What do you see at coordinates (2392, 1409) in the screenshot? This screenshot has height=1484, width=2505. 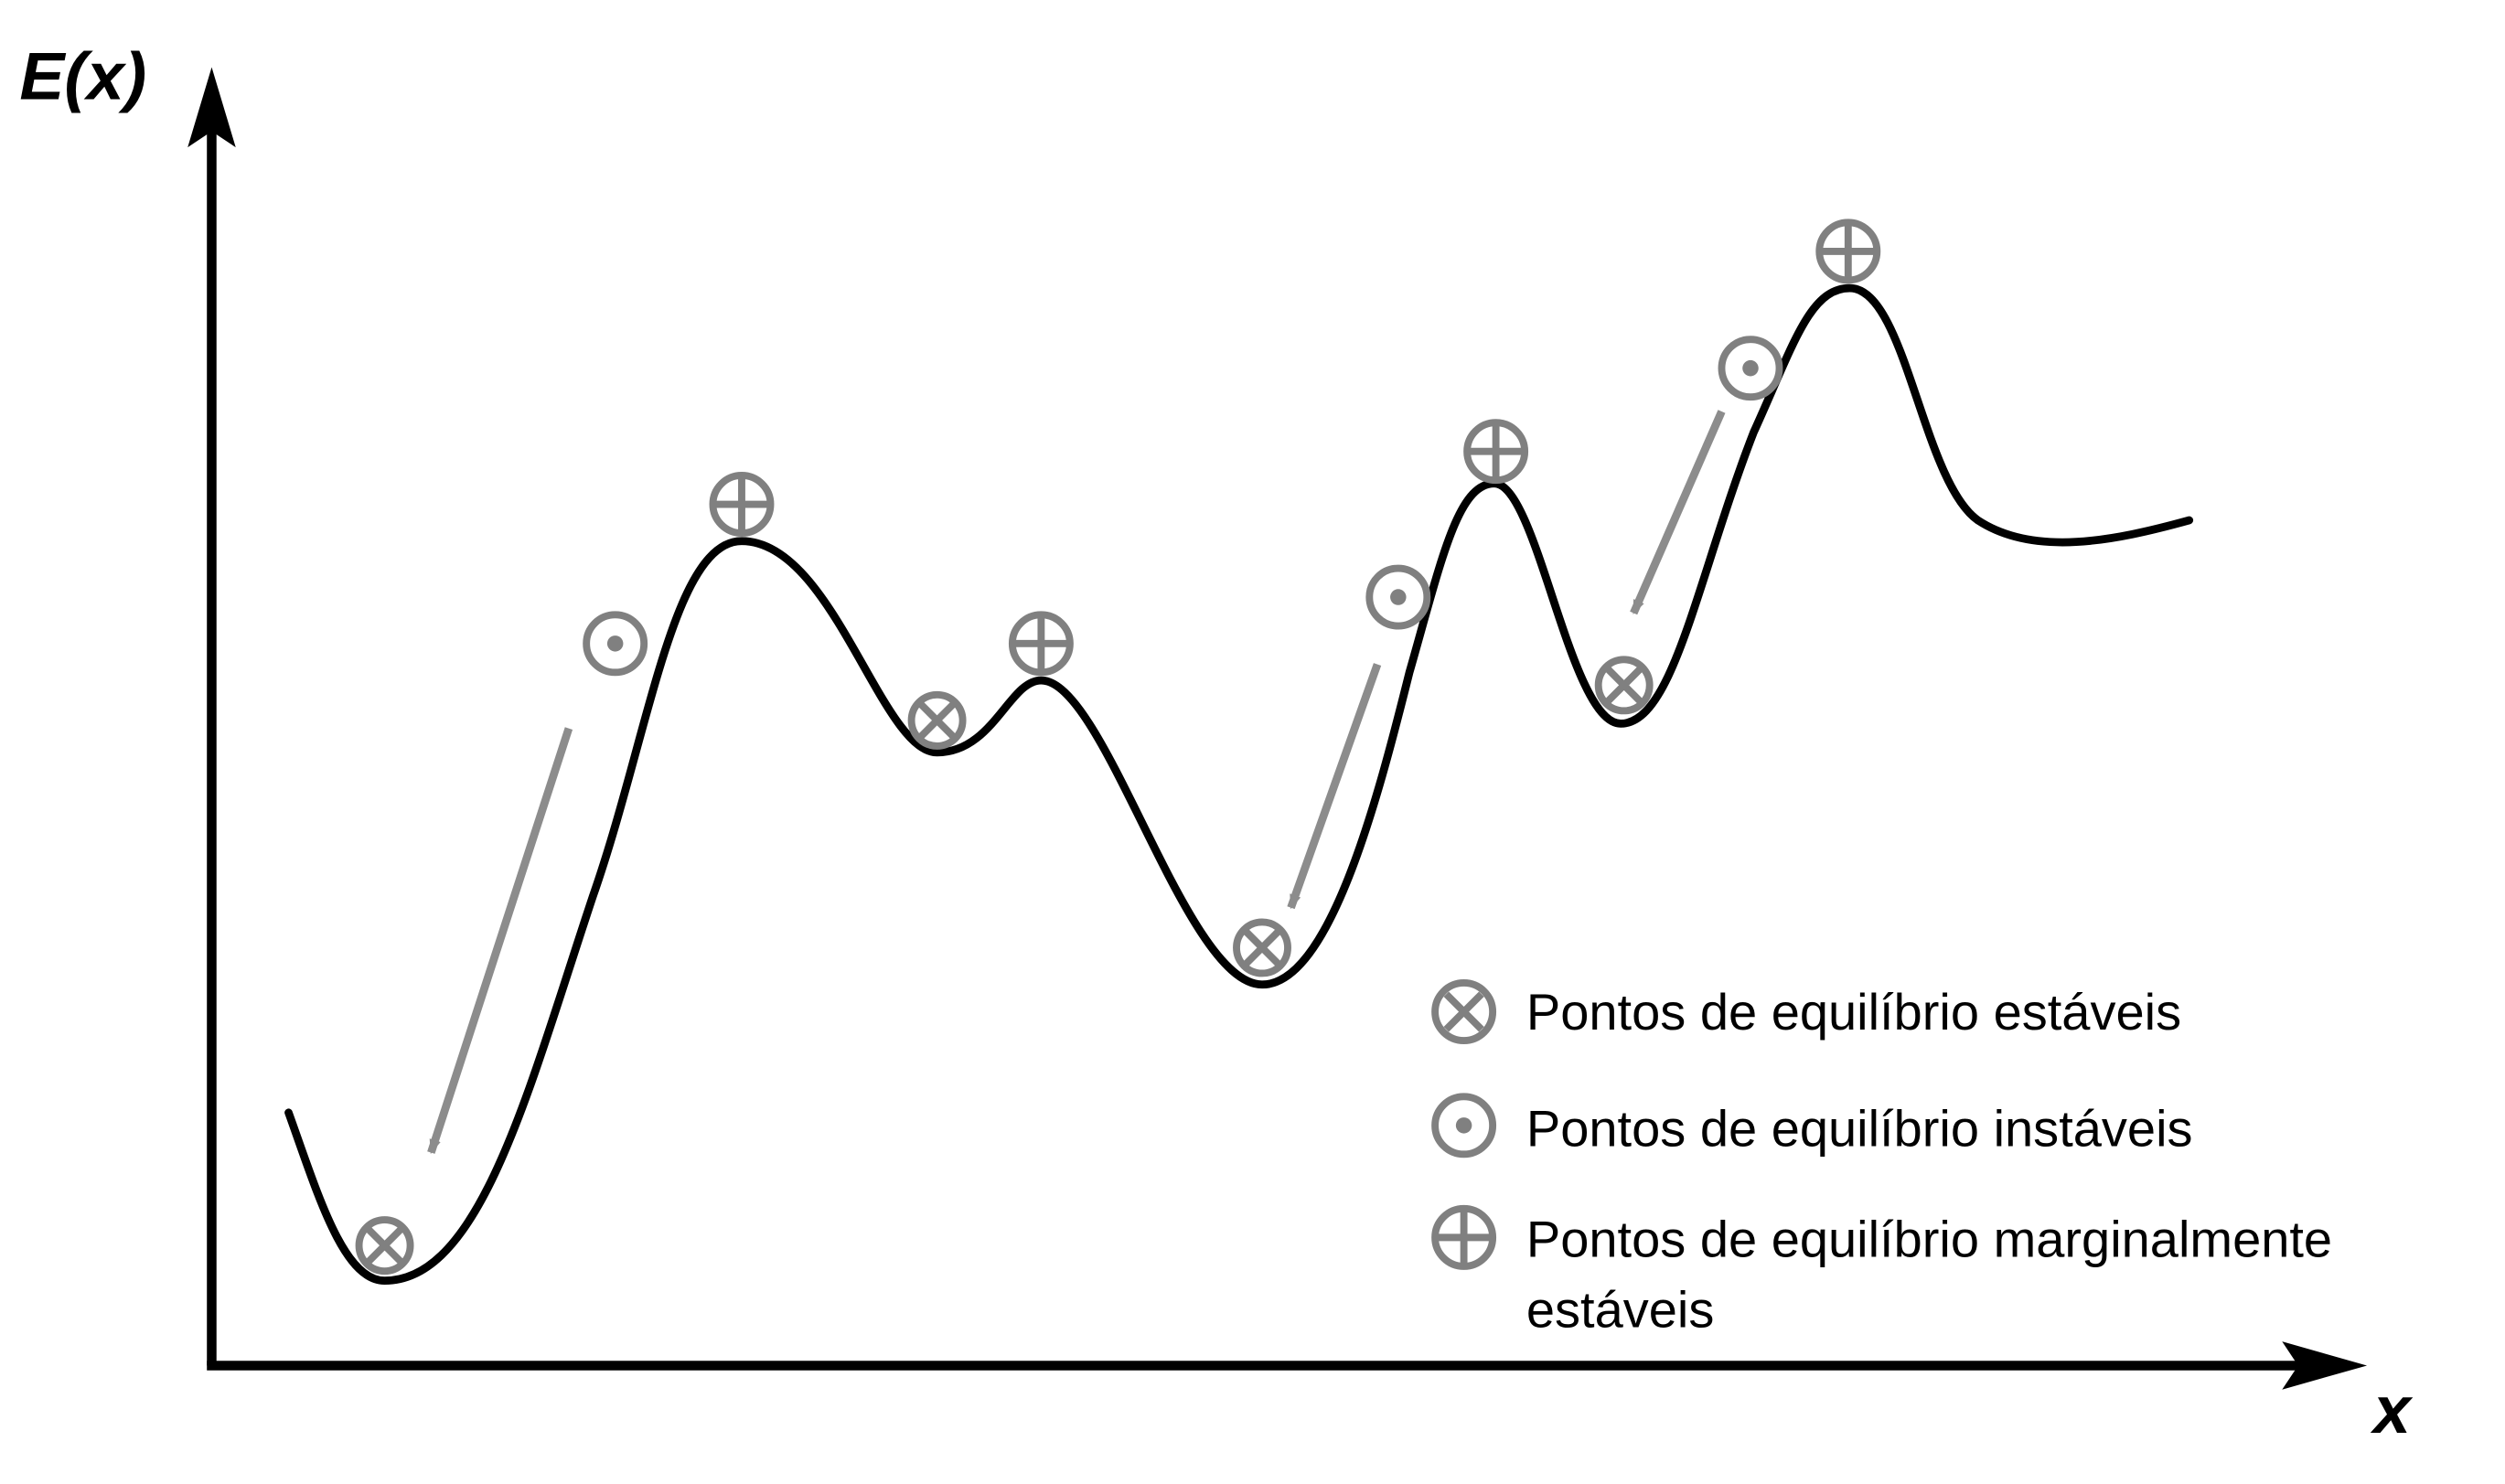 I see `x-axis-label: x` at bounding box center [2392, 1409].